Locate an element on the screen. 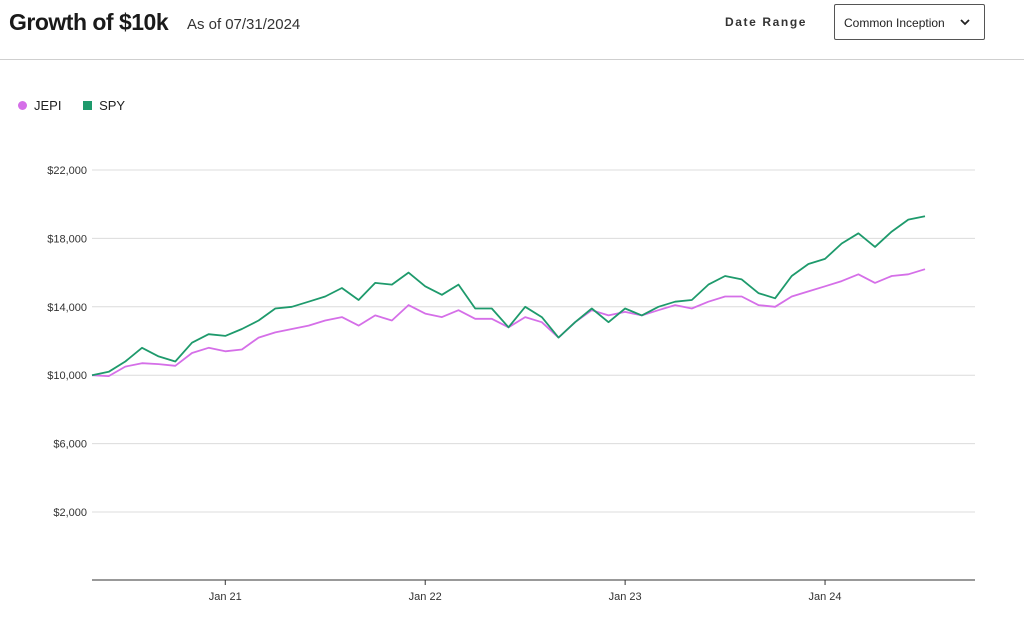 The width and height of the screenshot is (1024, 620). date-range-select: Common Inception is located at coordinates (909, 22).